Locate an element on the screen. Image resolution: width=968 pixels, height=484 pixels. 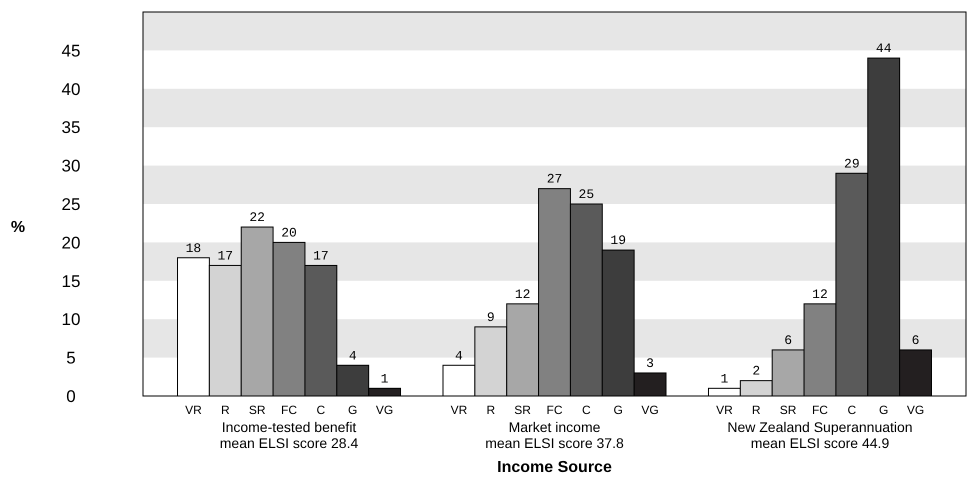
y-tick-label: 40 is located at coordinates (71, 89).